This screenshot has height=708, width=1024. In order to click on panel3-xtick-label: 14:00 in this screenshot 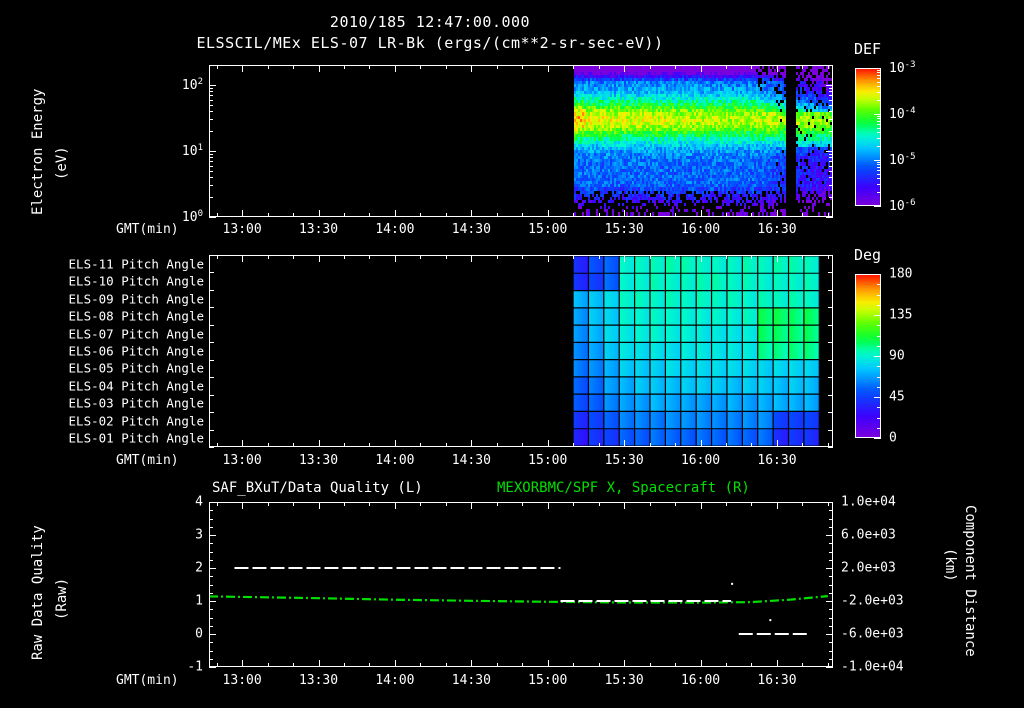, I will do `click(395, 680)`.